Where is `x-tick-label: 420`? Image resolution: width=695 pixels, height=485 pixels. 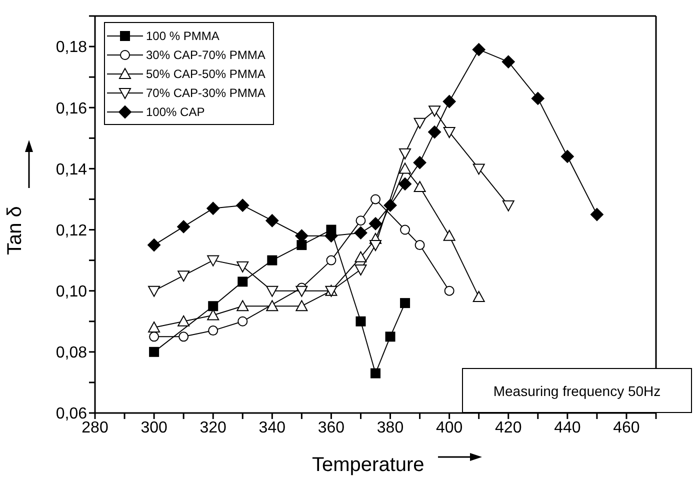 x-tick-label: 420 is located at coordinates (508, 427).